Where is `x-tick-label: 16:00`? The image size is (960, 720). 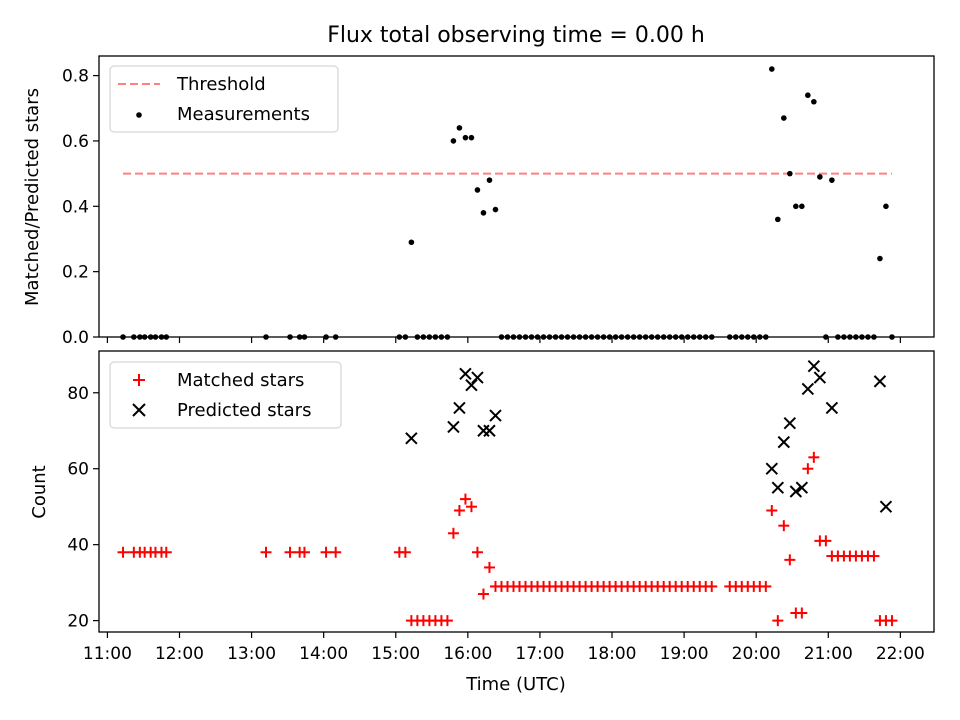 x-tick-label: 16:00 is located at coordinates (467, 654).